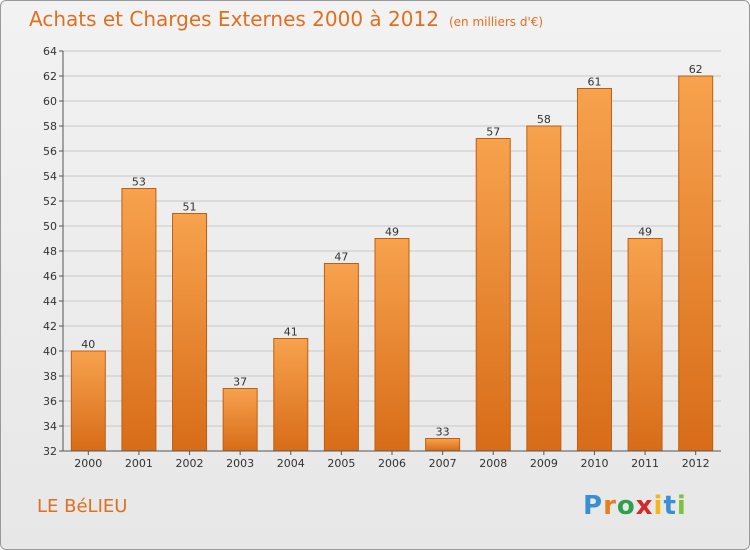 The width and height of the screenshot is (750, 550). What do you see at coordinates (544, 463) in the screenshot?
I see `x-tick-label-2009: 2009` at bounding box center [544, 463].